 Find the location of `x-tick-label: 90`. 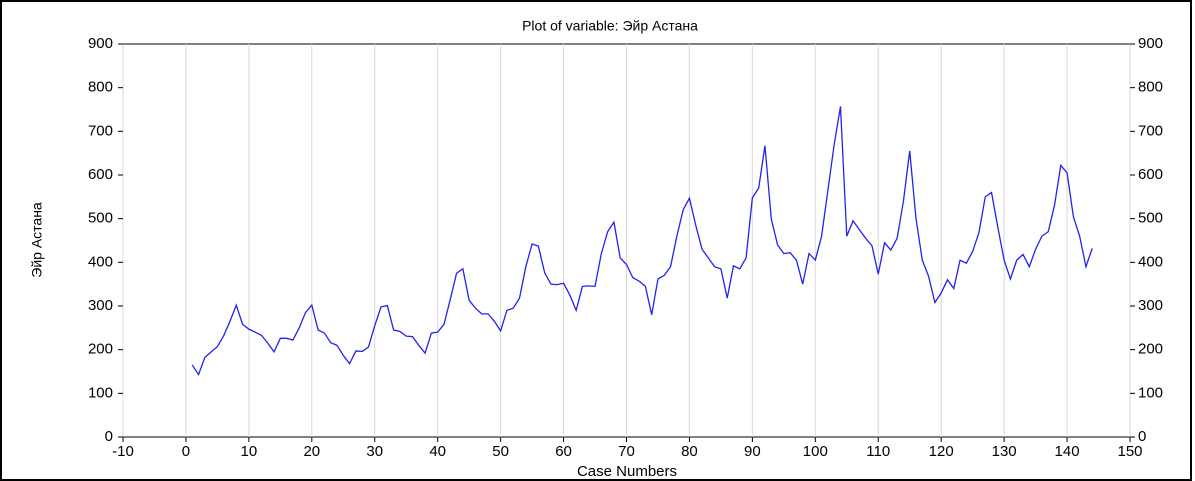

x-tick-label: 90 is located at coordinates (752, 451).